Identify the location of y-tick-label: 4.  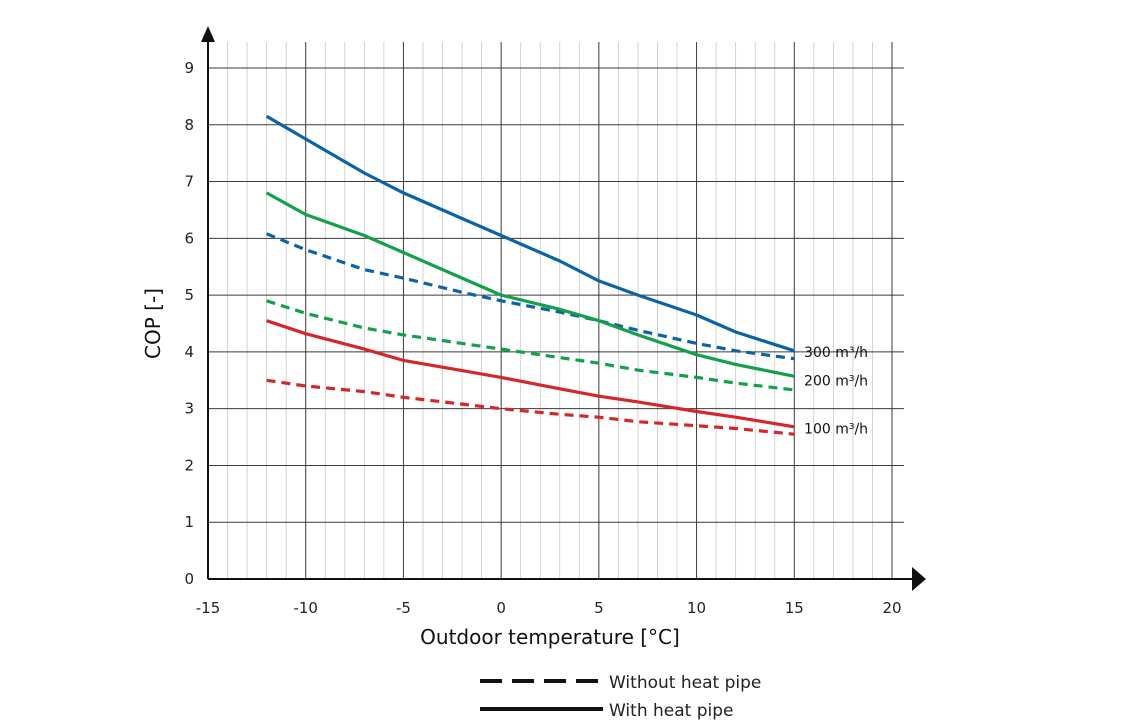
(189, 352).